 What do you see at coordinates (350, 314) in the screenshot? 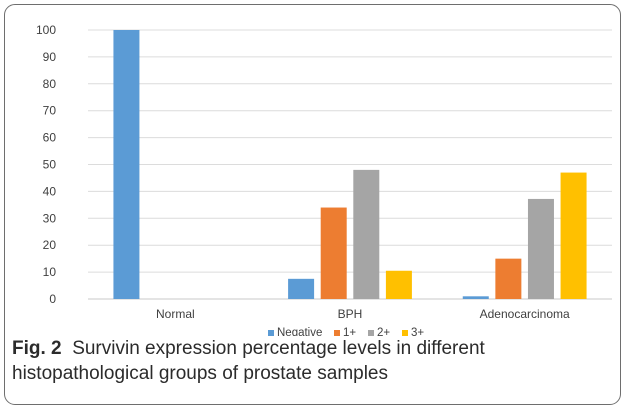
I see `x-tick-label: BPH` at bounding box center [350, 314].